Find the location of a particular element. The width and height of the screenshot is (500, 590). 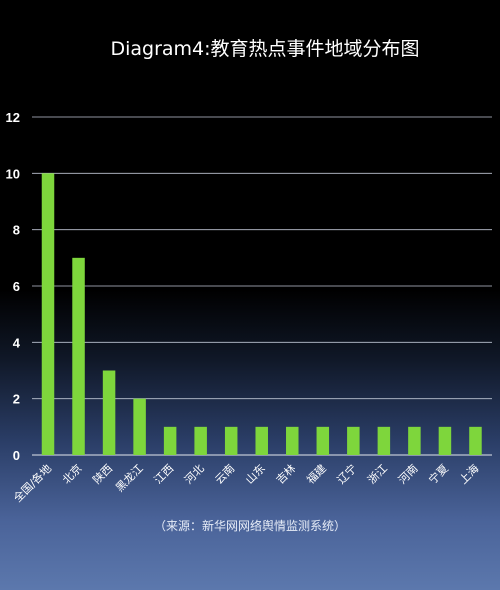

y-tick-label: 0 is located at coordinates (16, 455).